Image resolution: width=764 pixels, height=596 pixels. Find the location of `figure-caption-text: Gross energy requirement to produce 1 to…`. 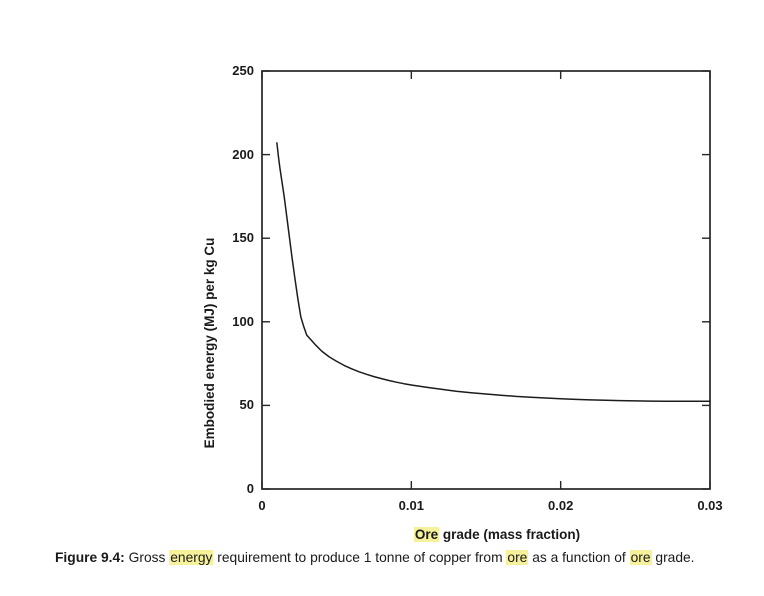

figure-caption-text: Gross energy requirement to produce 1 to… is located at coordinates (410, 557).